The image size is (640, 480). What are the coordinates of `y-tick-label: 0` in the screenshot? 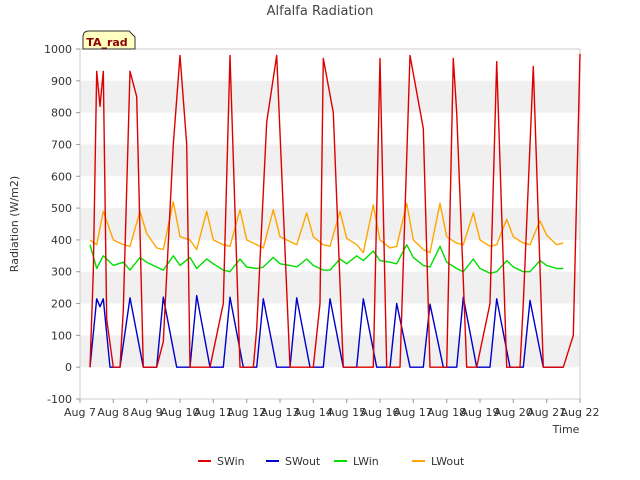 It's located at (68, 367).